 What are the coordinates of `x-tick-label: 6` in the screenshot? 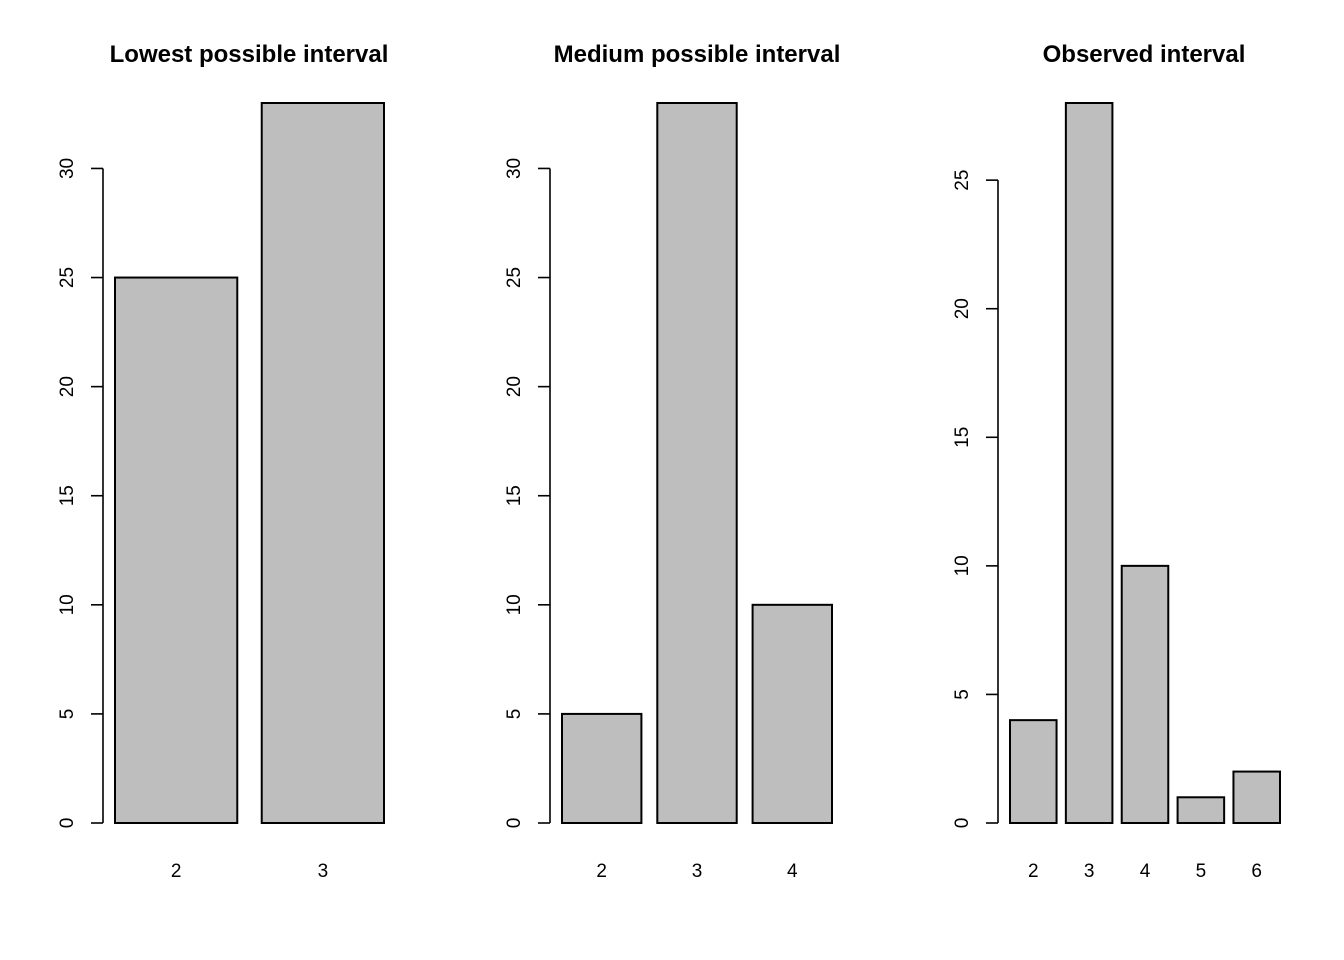 It's located at (1256, 871).